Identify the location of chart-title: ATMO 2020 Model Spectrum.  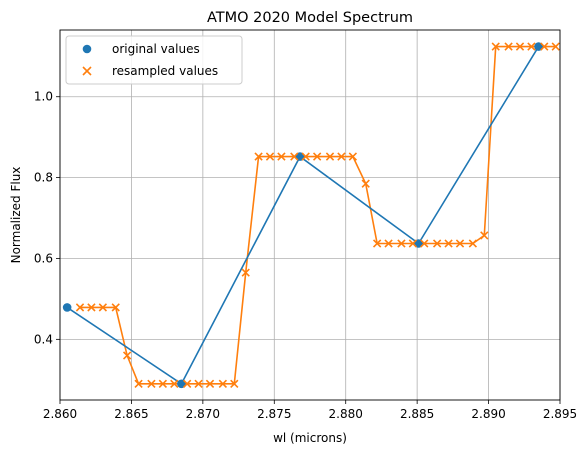
(310, 18).